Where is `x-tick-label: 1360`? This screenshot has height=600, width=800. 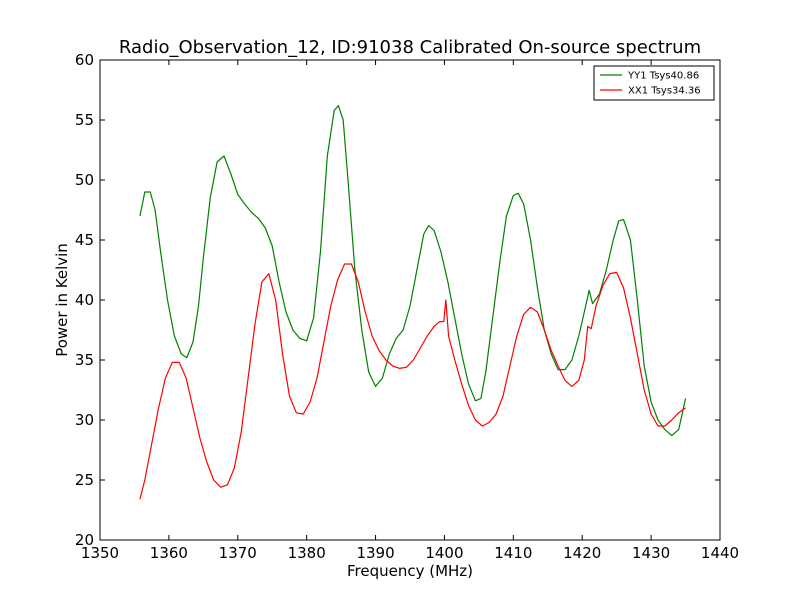 x-tick-label: 1360 is located at coordinates (169, 553).